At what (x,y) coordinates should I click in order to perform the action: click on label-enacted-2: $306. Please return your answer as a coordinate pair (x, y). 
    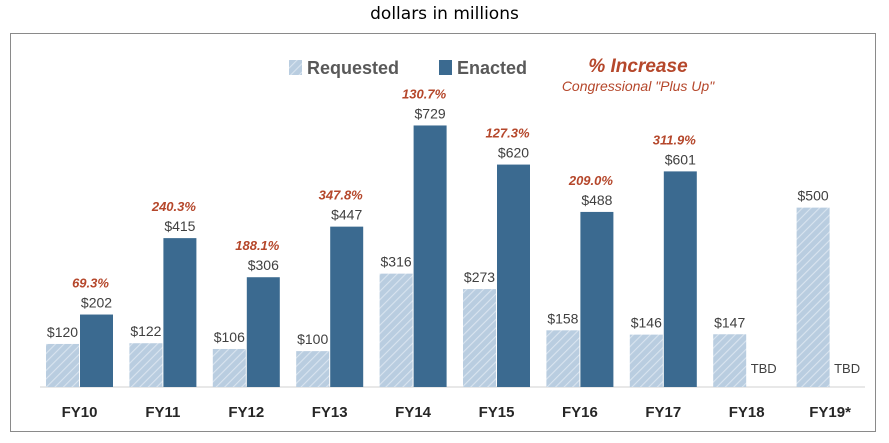
    Looking at the image, I should click on (263, 265).